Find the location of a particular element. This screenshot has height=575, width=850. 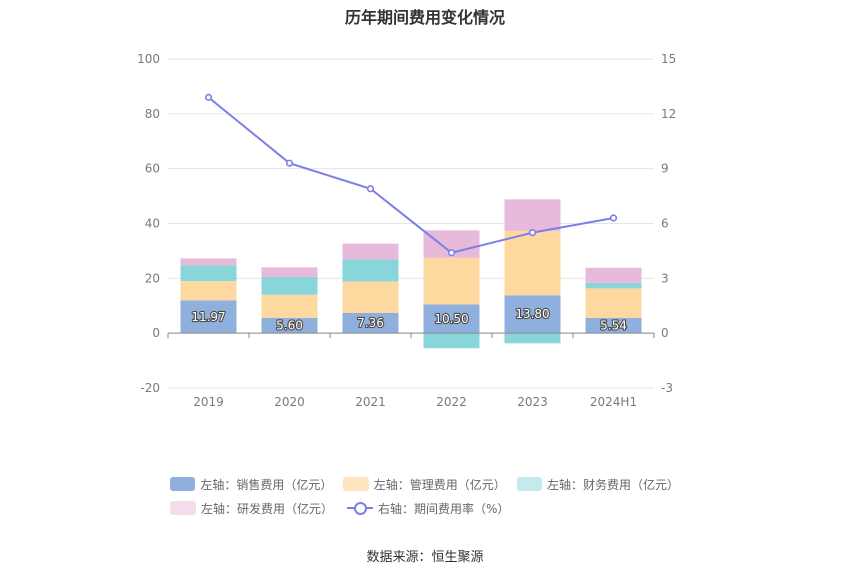

data-label: 11.97 is located at coordinates (208, 317).